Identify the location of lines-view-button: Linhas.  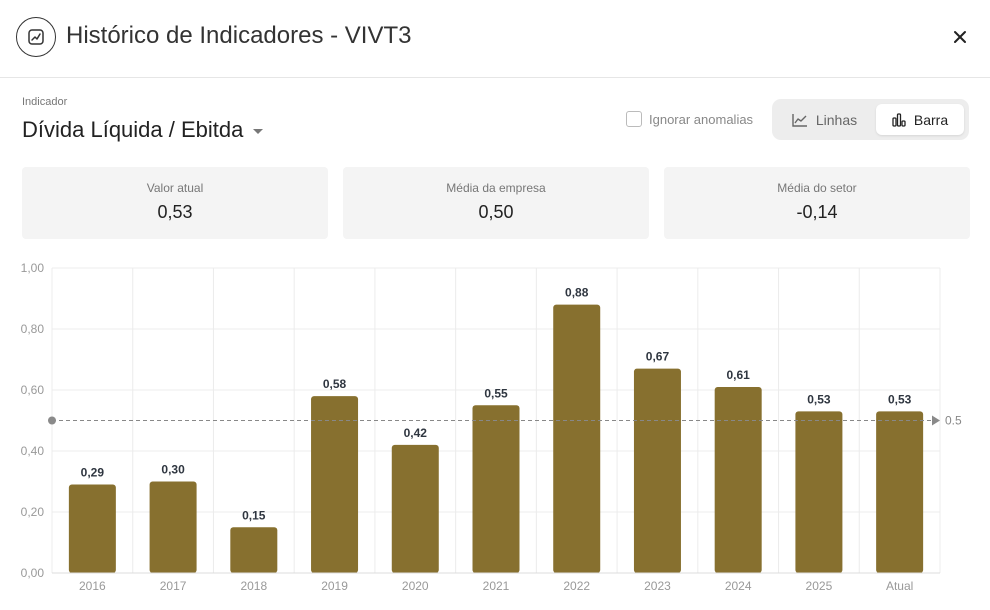
(824, 119).